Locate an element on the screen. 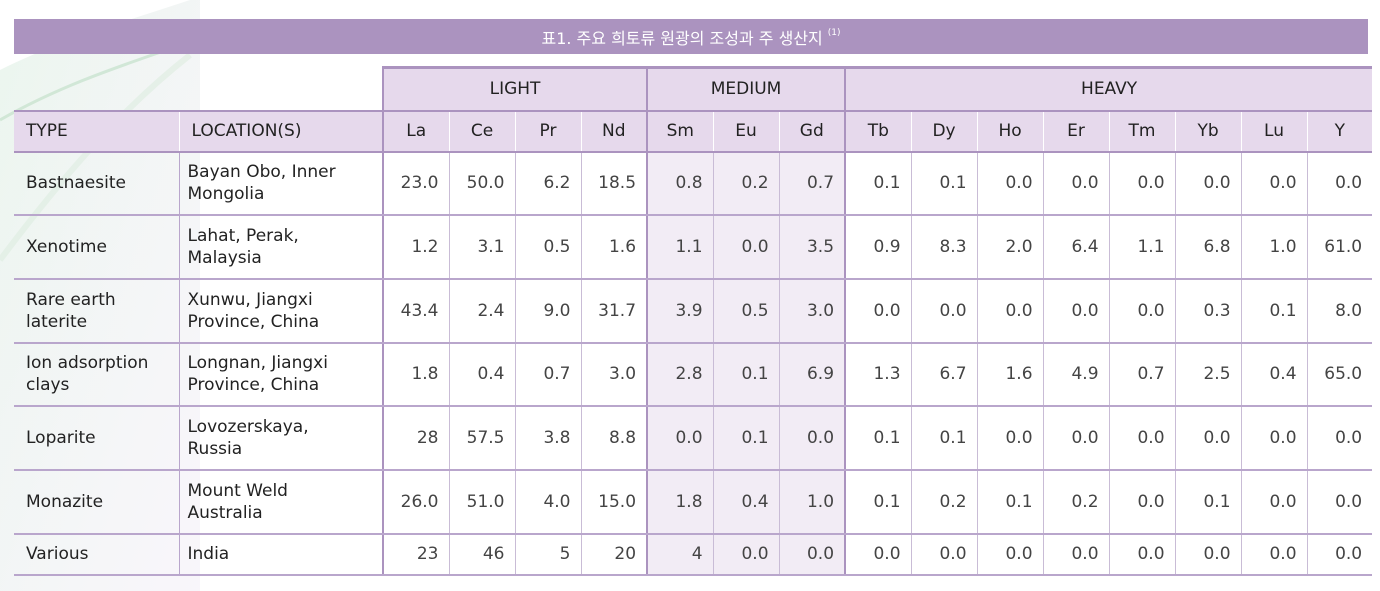 The image size is (1380, 591). column-header-element: Er is located at coordinates (1076, 131).